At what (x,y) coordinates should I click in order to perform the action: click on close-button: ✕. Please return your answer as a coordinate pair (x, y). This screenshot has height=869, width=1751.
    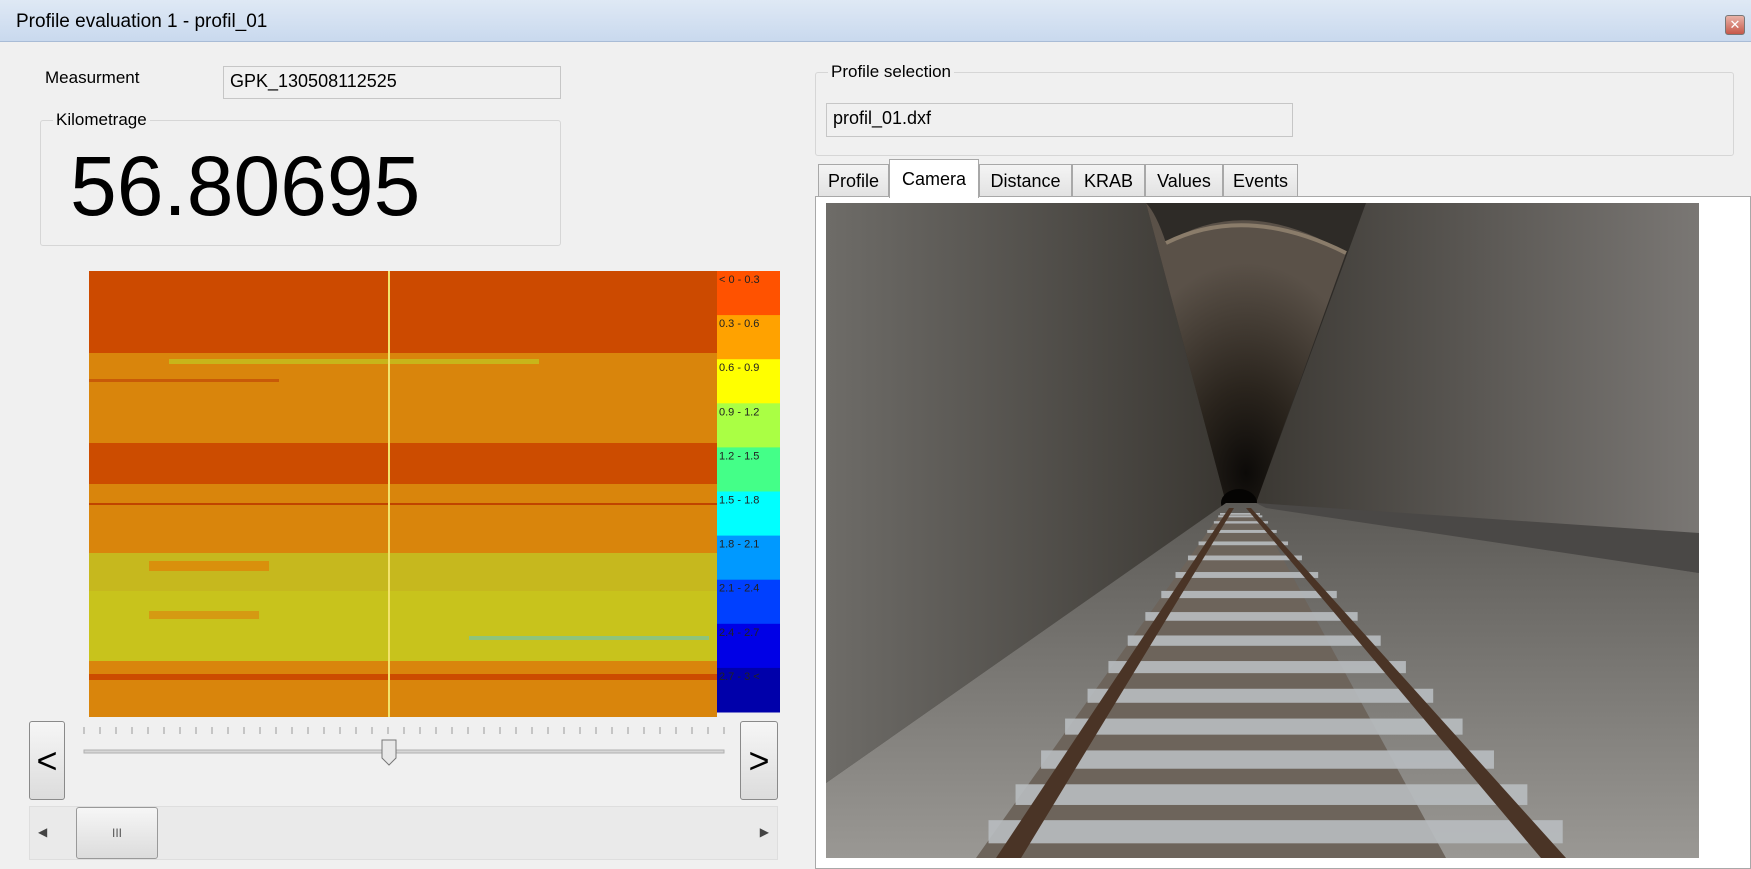
    Looking at the image, I should click on (1735, 25).